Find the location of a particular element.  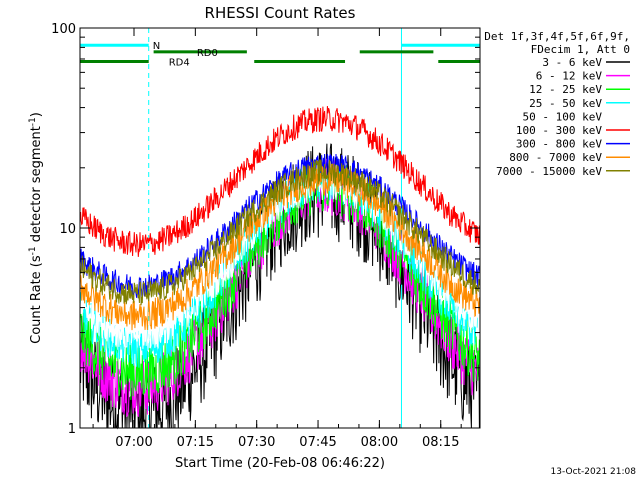

y-tick-label-2: 10 is located at coordinates (67, 229).